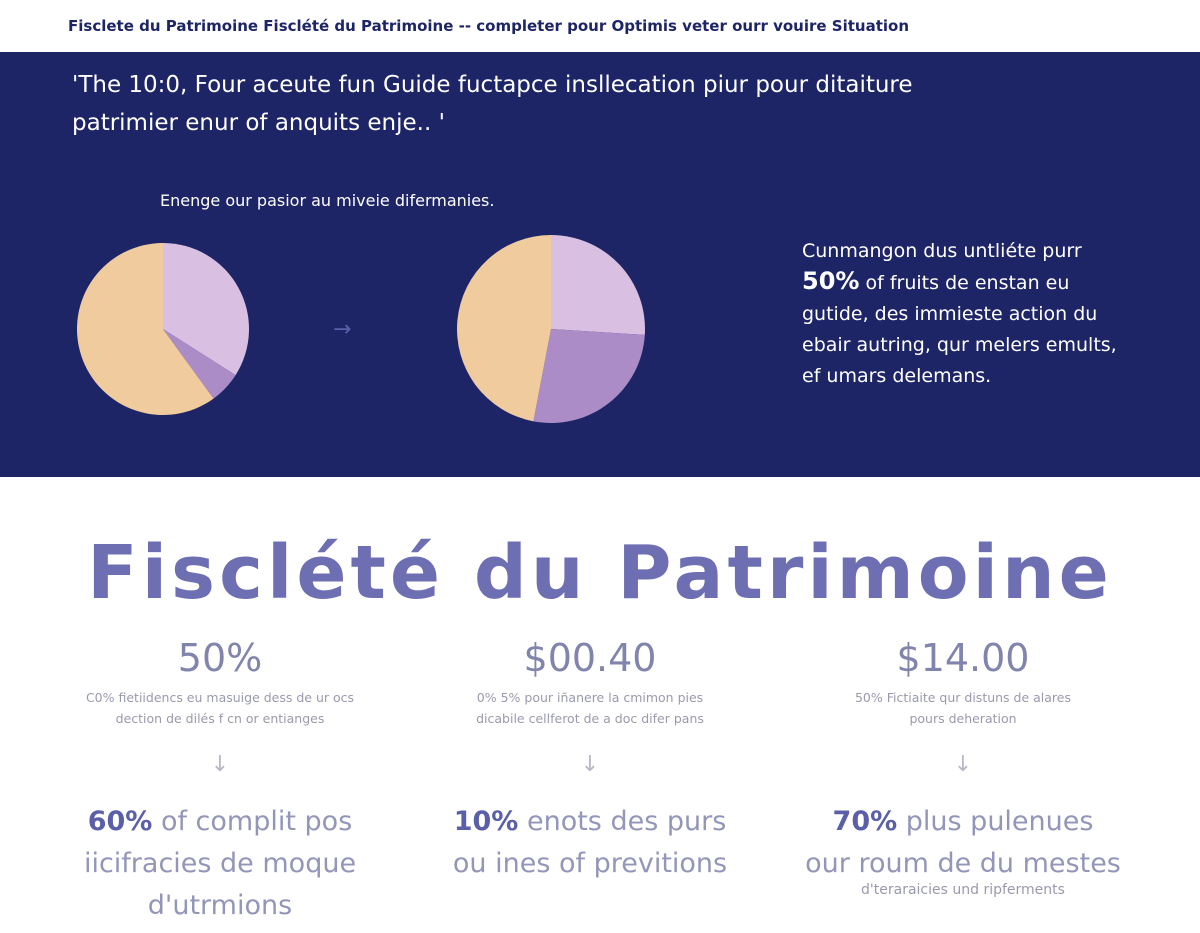 The width and height of the screenshot is (1200, 933). What do you see at coordinates (360, 329) in the screenshot?
I see `pie-area: →` at bounding box center [360, 329].